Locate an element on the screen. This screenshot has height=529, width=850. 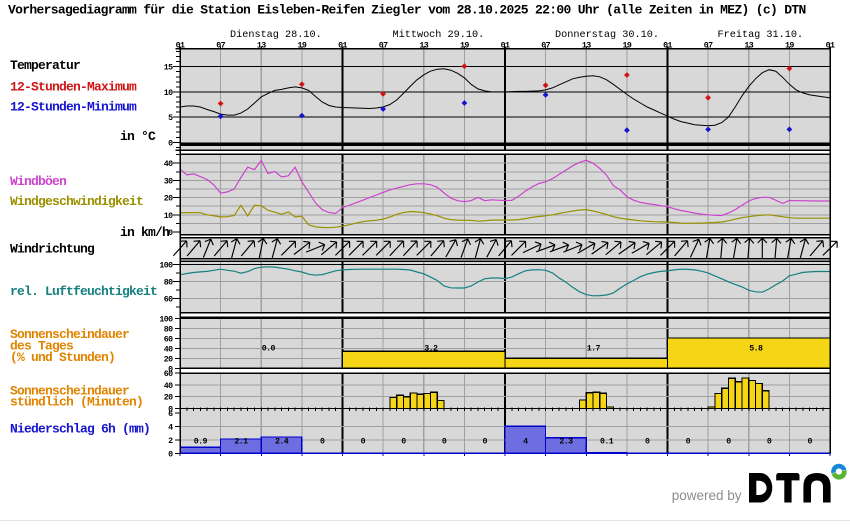
svg-text: 1.7 is located at coordinates (594, 348).